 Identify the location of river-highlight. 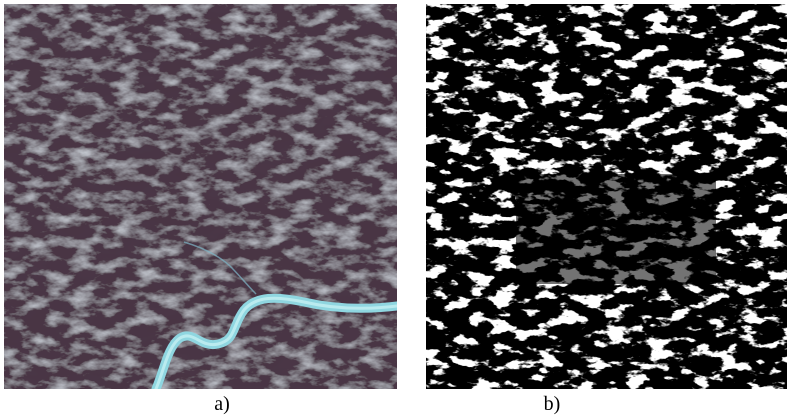
(275, 342).